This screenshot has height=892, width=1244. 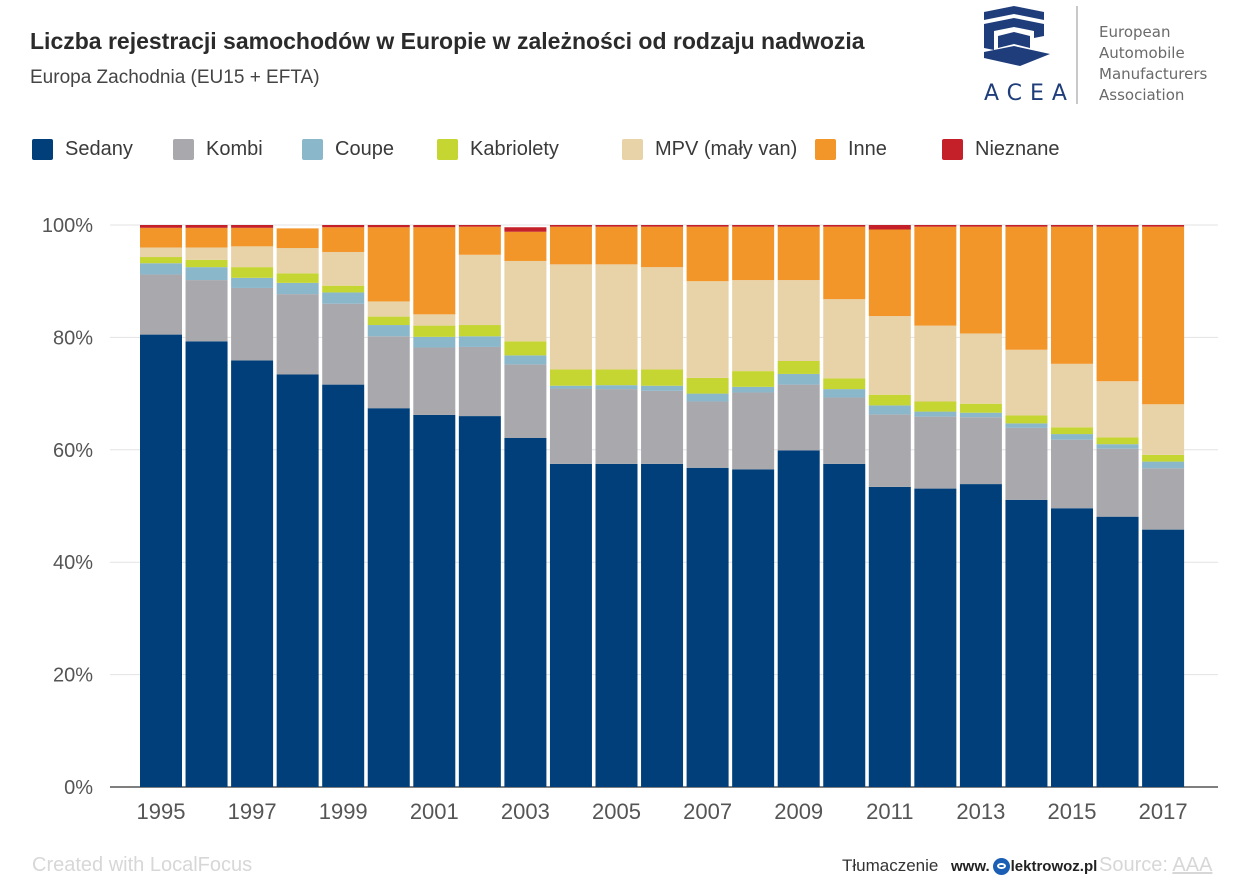 I want to click on bar-segment-nieznane-1995, so click(x=161, y=226).